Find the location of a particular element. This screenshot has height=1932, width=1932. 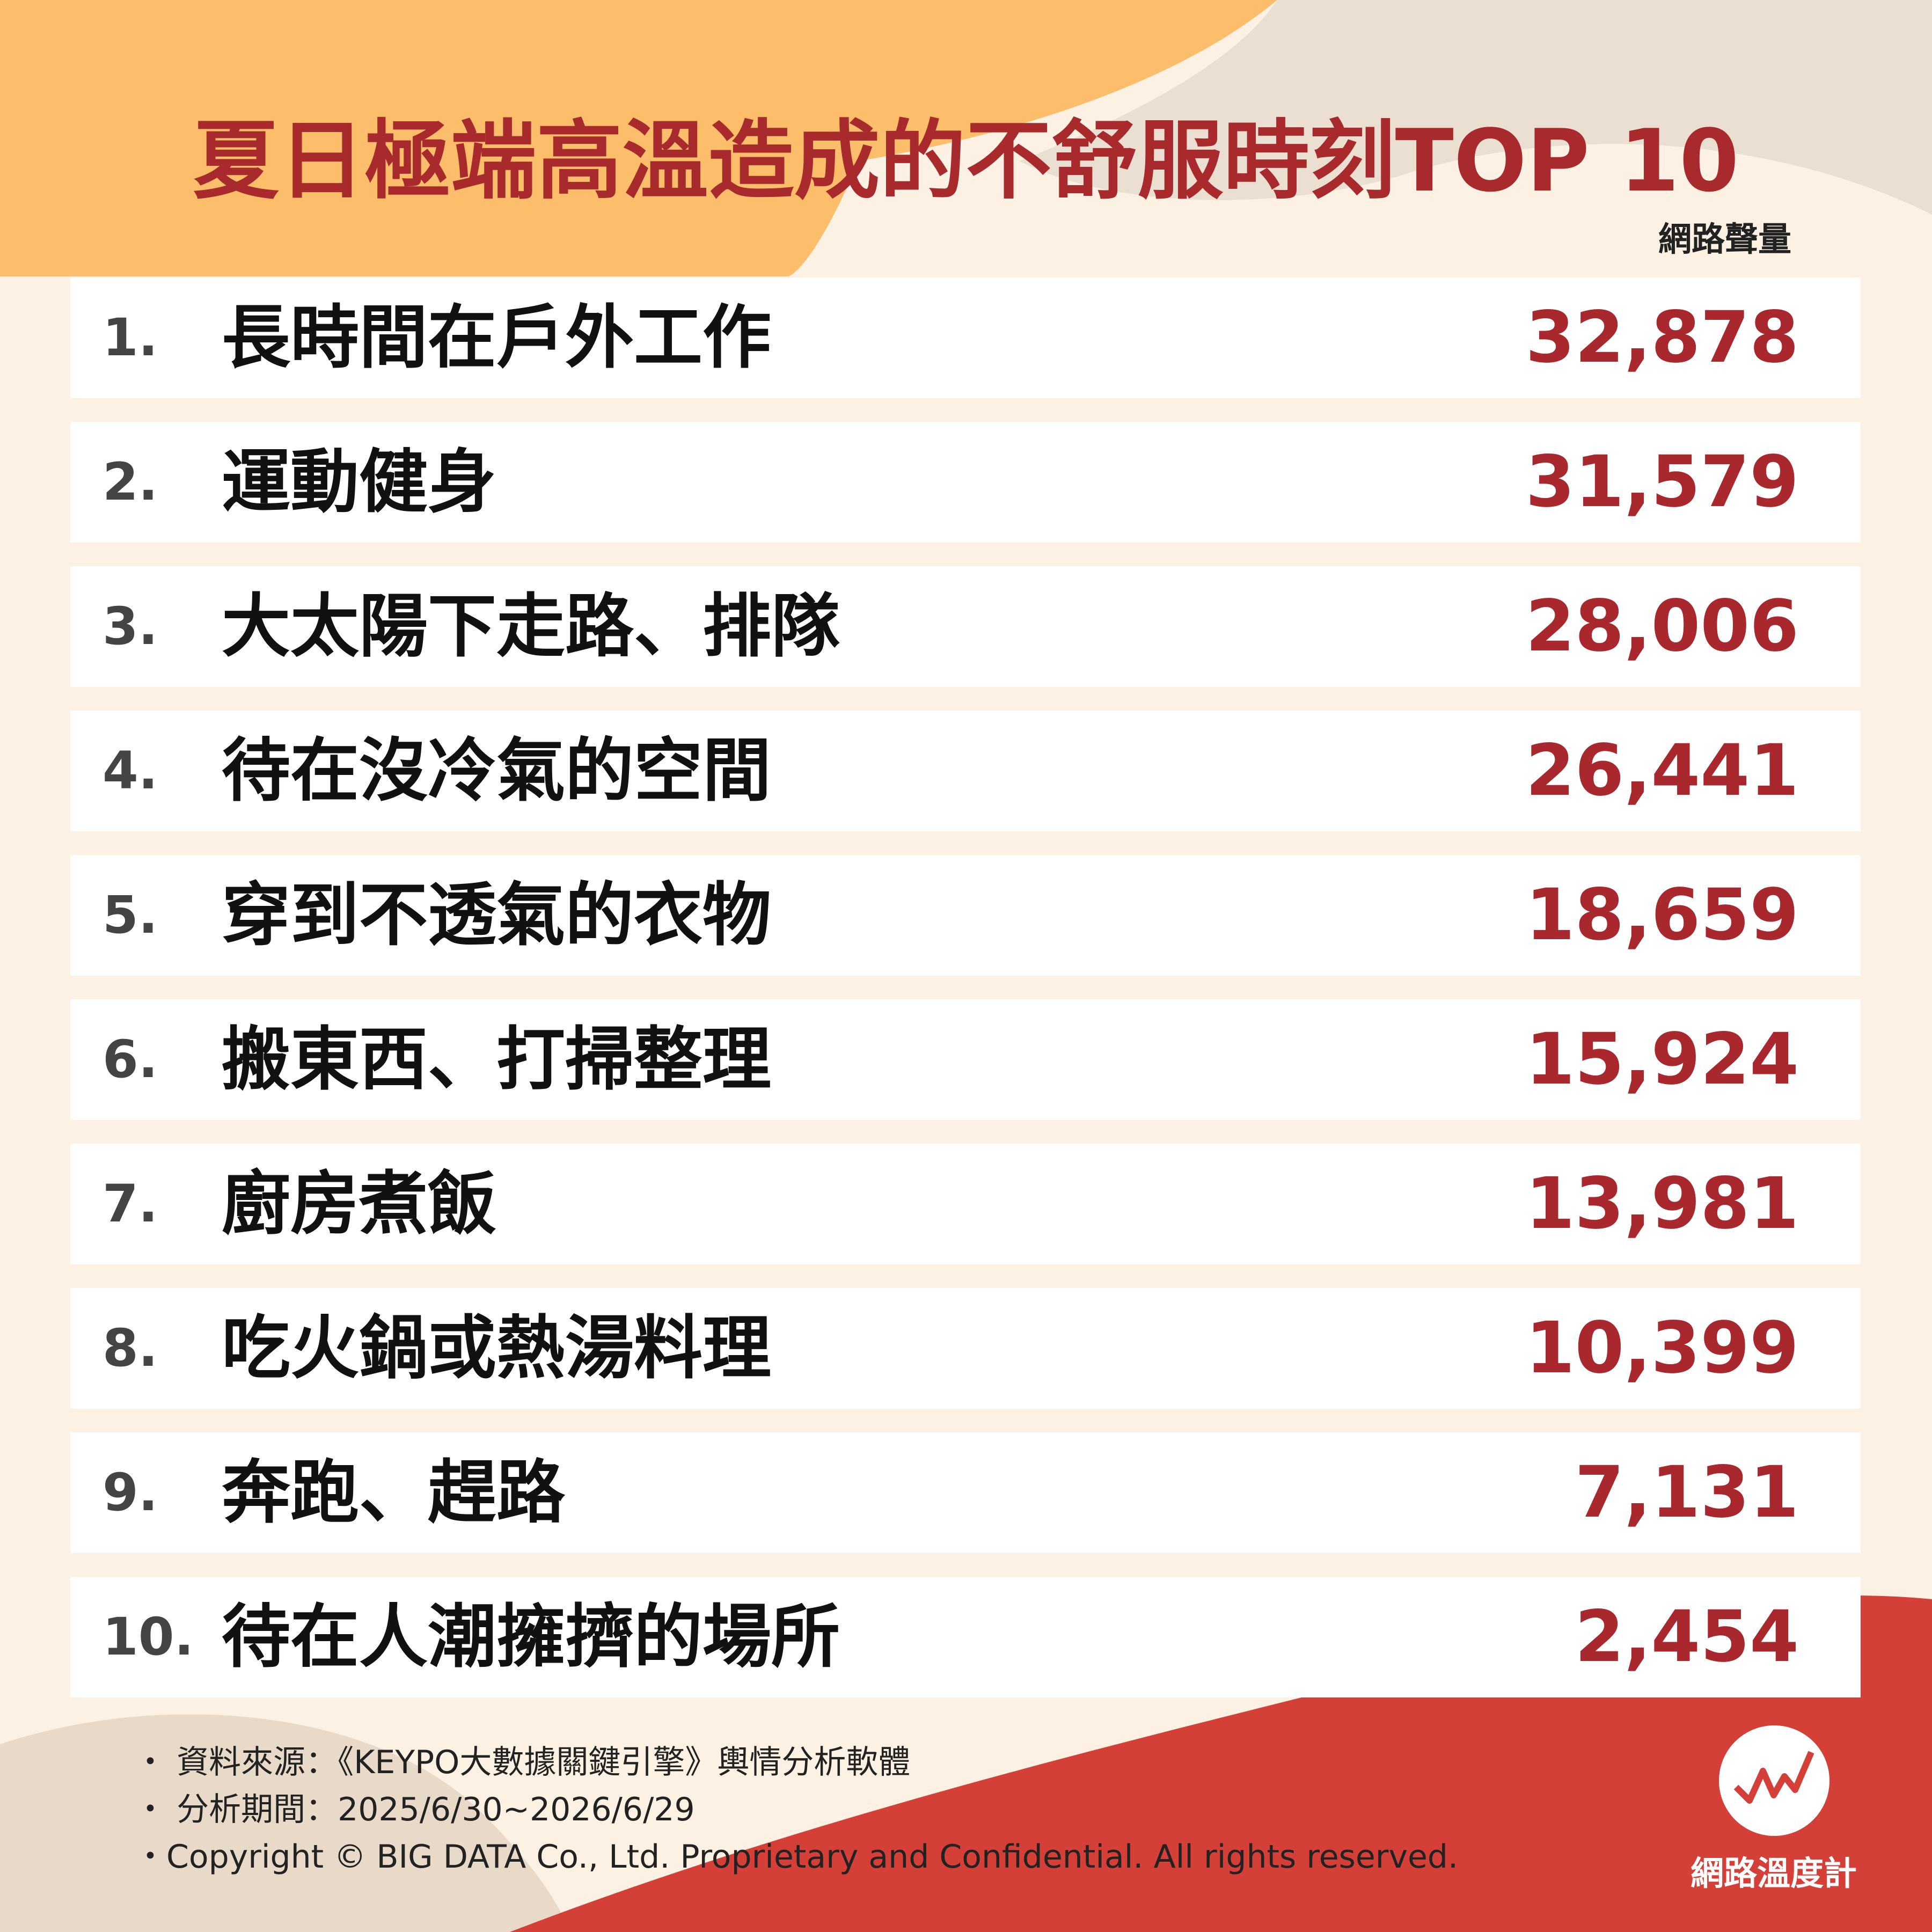

row: 3. 大太陽下走路、排隊 28,006 is located at coordinates (965, 626).